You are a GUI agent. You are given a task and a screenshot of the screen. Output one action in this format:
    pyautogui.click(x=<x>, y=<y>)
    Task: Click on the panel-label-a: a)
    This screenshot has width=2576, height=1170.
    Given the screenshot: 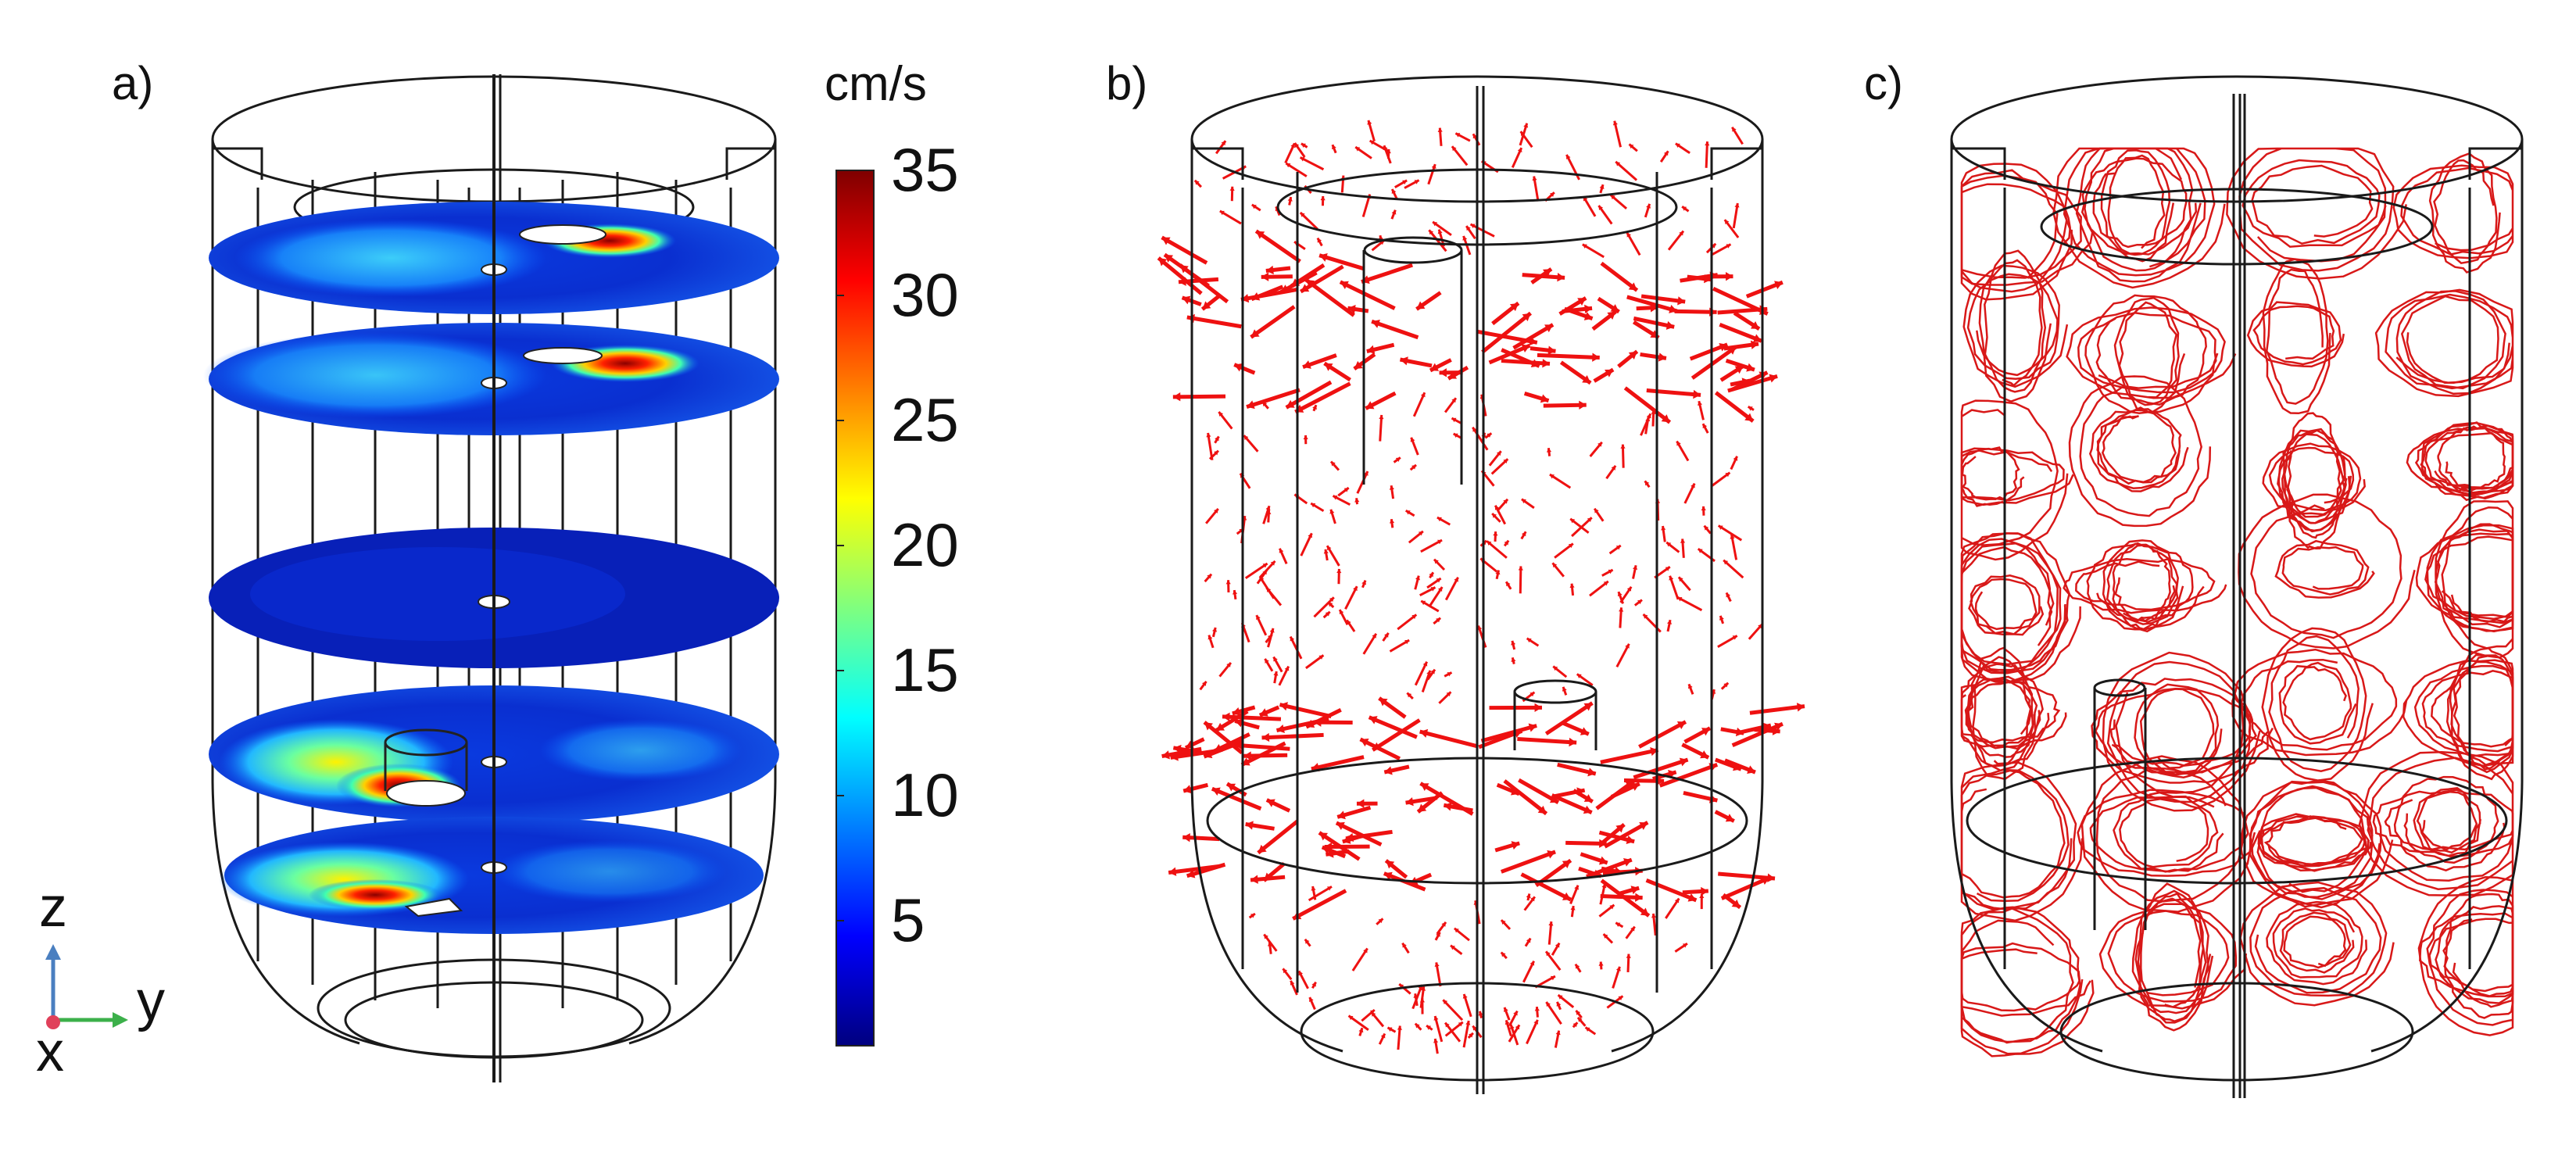 What is the action you would take?
    pyautogui.click(x=132, y=83)
    